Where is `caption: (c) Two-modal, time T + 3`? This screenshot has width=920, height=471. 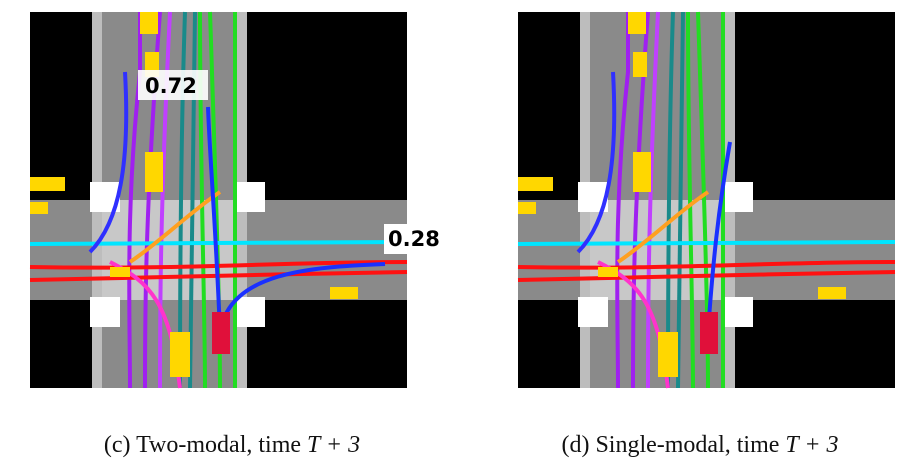
caption: (c) Two-modal, time T + 3 is located at coordinates (232, 445).